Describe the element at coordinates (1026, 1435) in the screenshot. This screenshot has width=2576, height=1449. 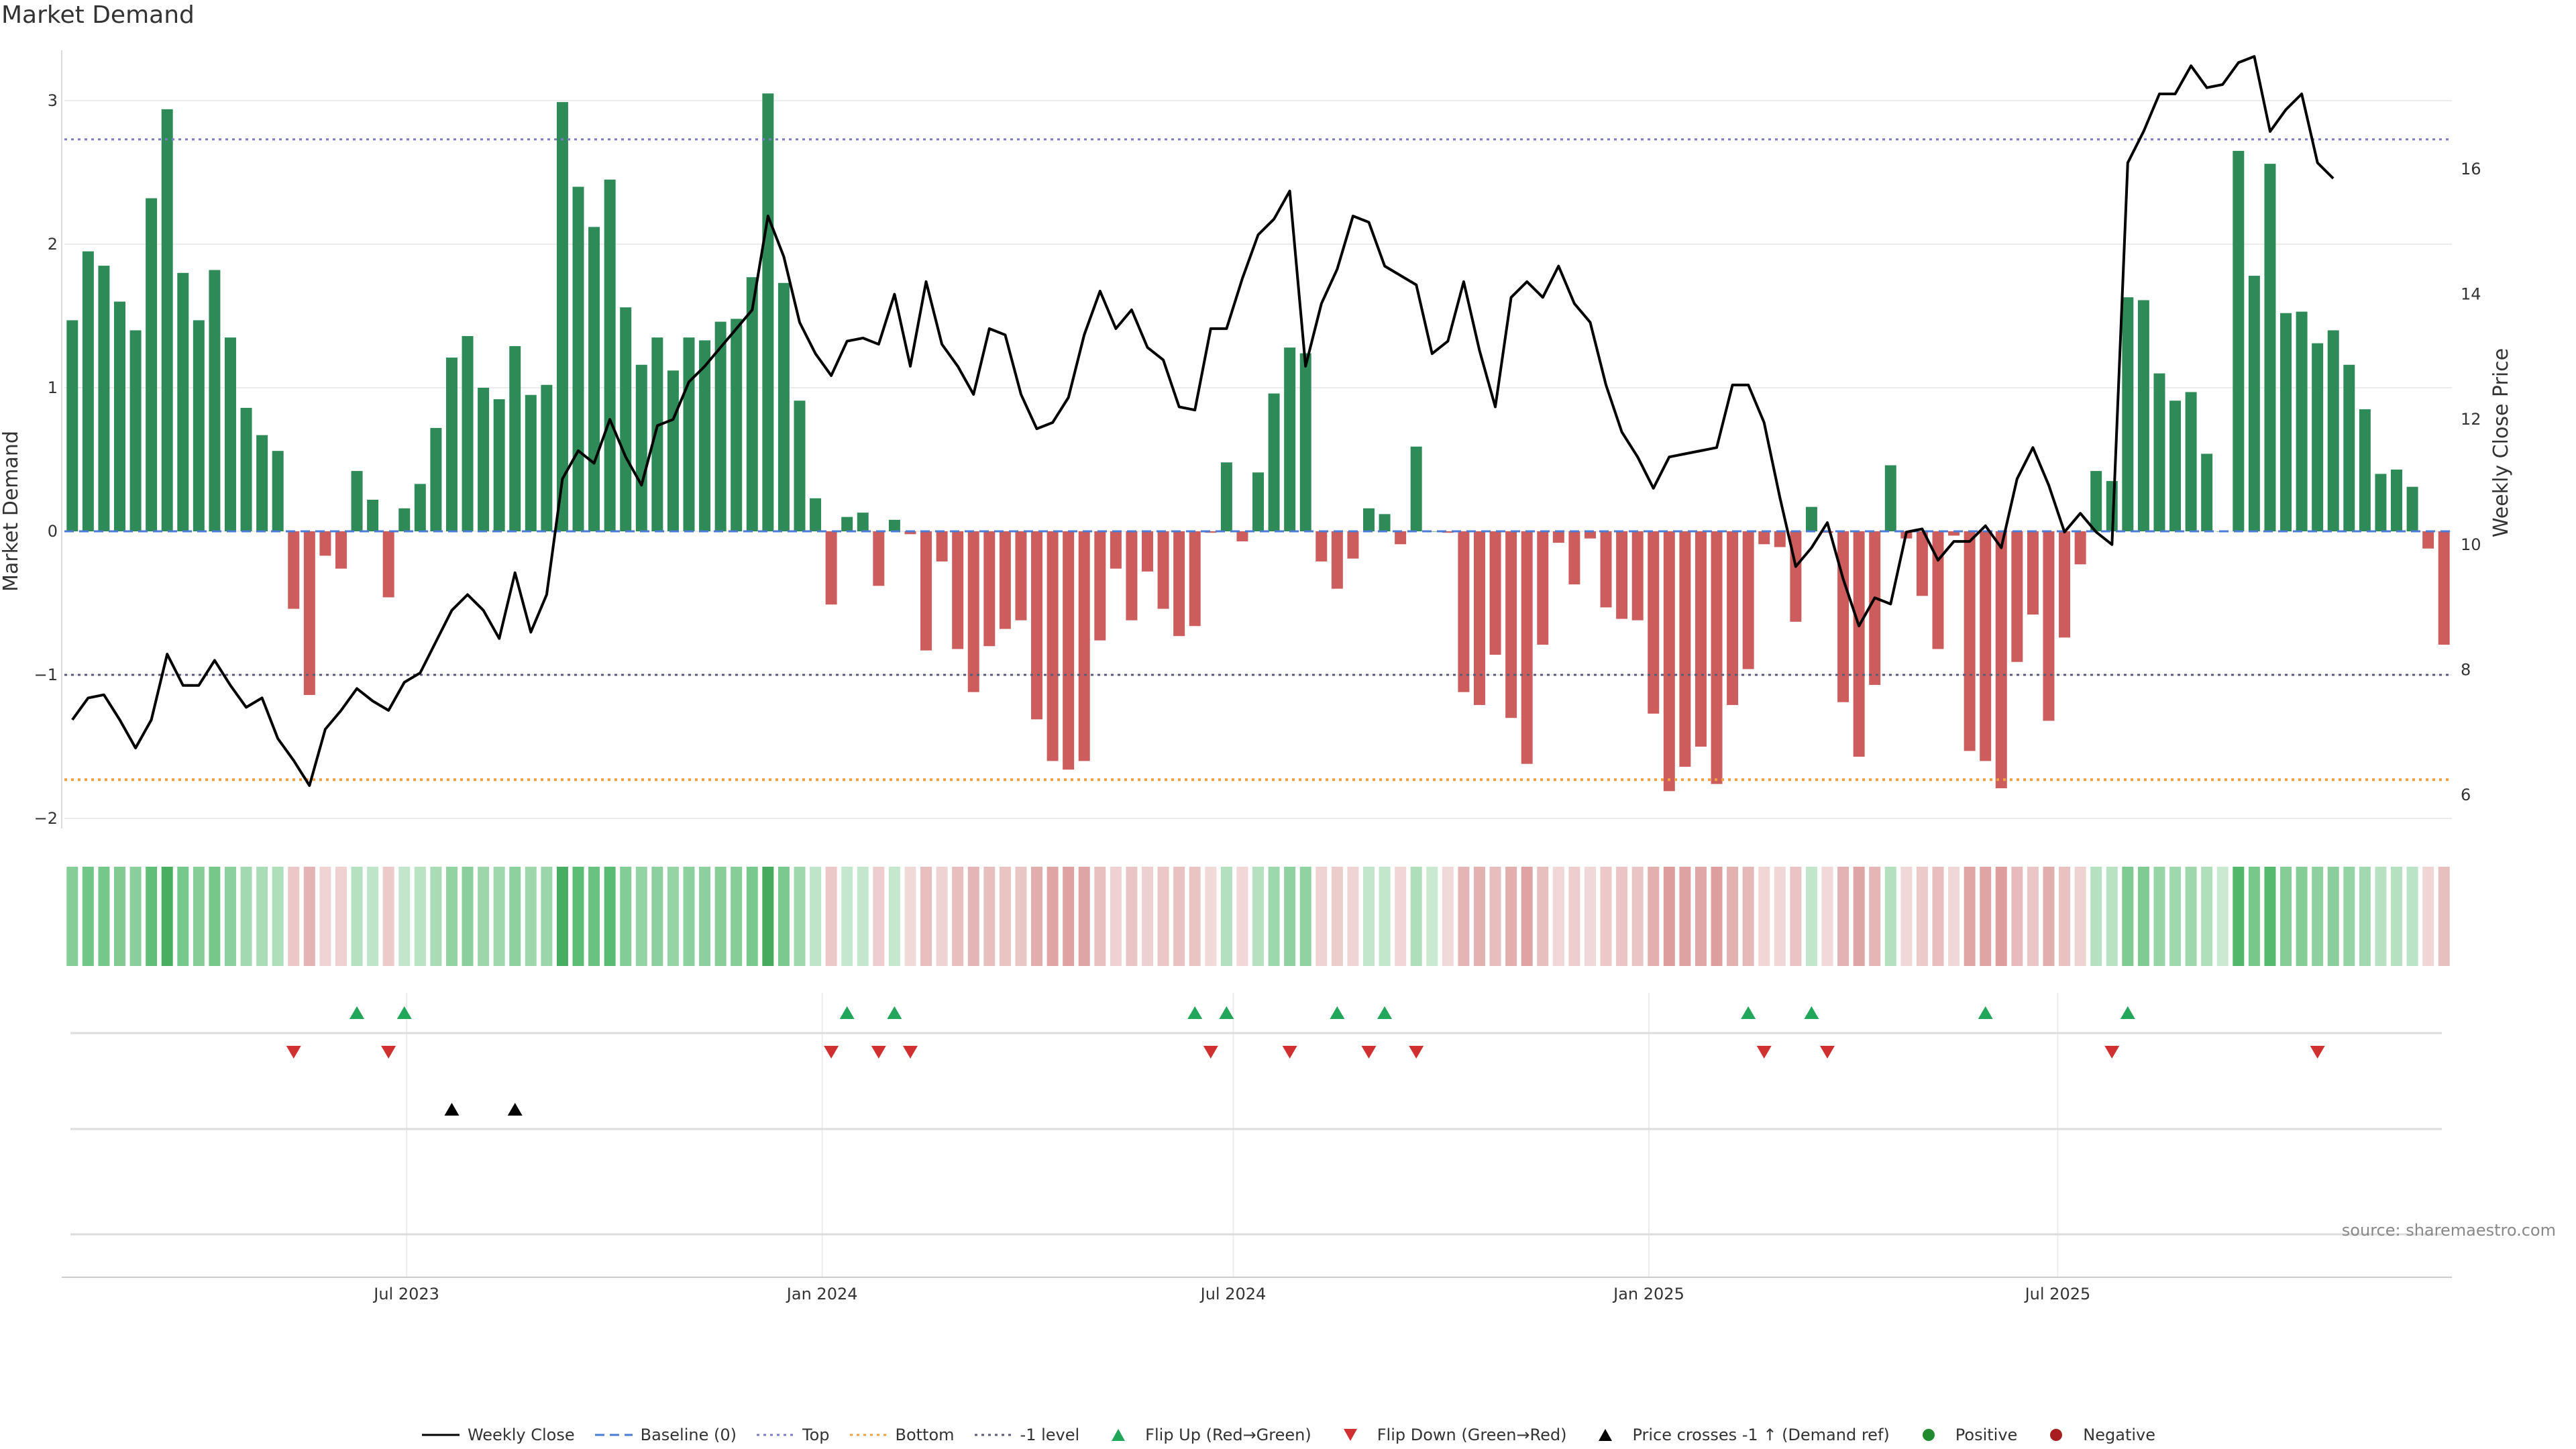
I see `legend-item: -1 level` at that location.